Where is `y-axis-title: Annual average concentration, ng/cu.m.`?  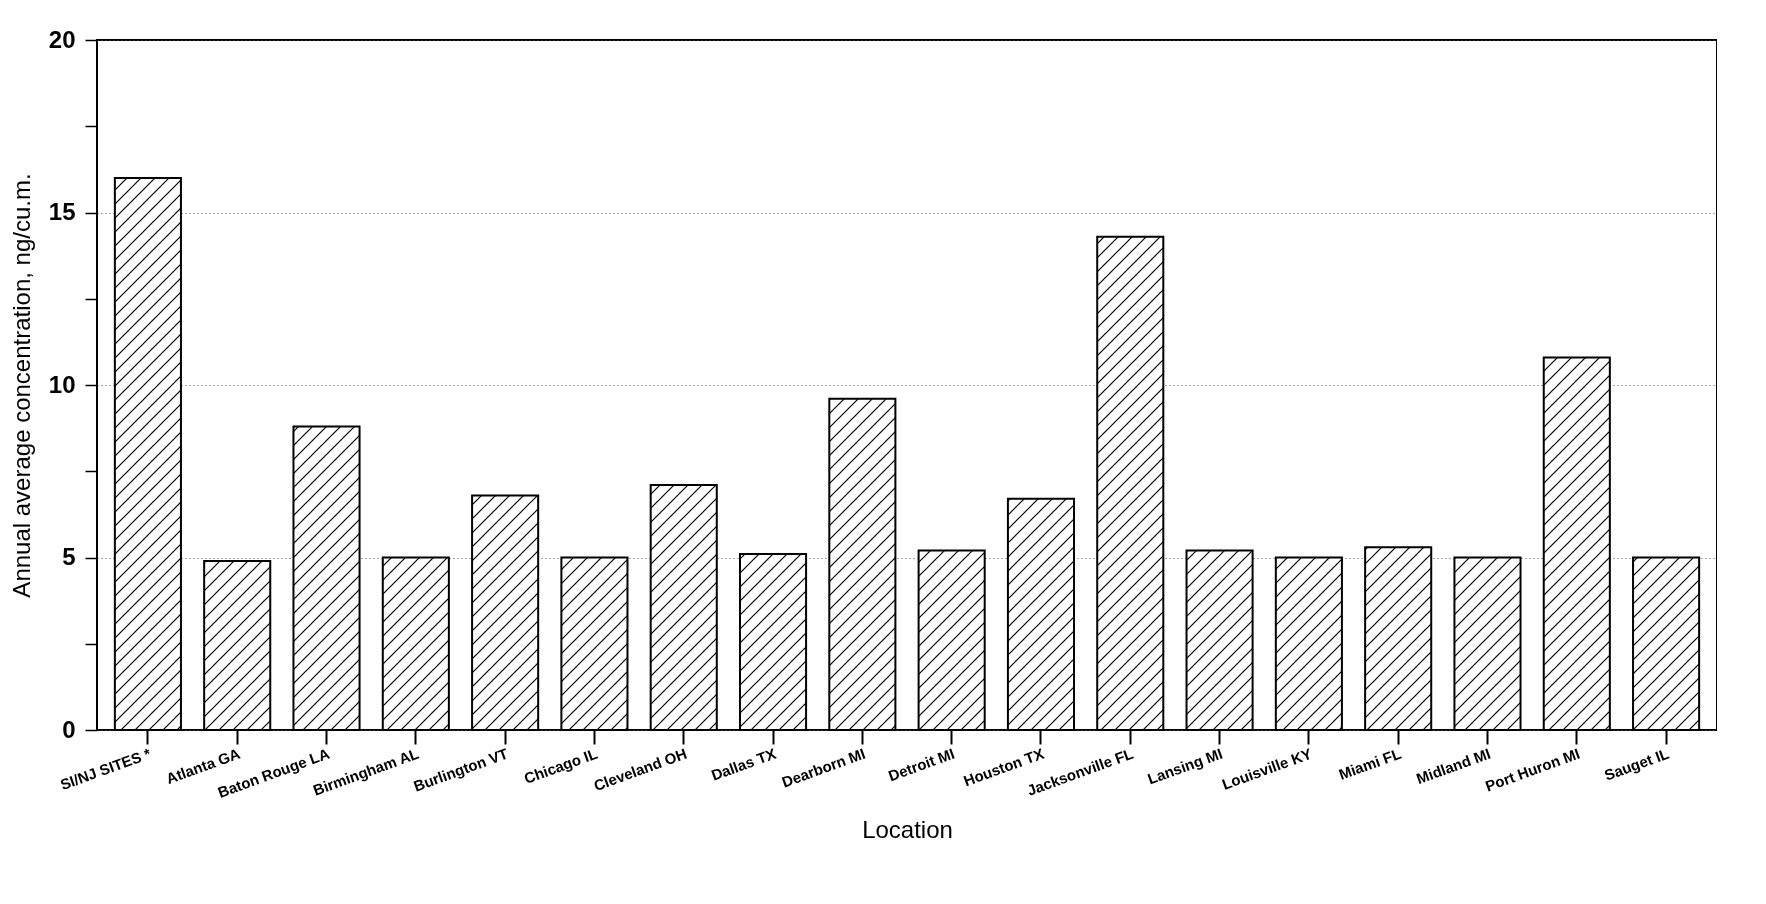 y-axis-title: Annual average concentration, ng/cu.m. is located at coordinates (21, 385).